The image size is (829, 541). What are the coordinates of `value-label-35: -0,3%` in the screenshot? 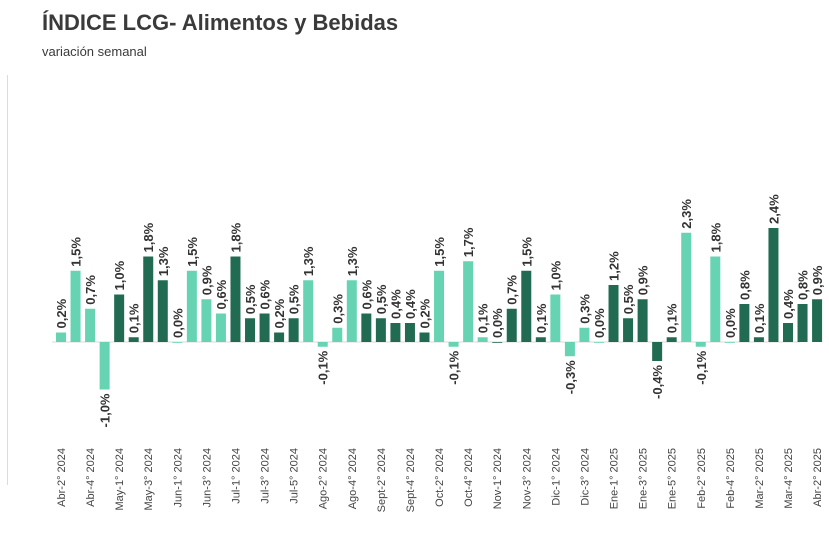 It's located at (570, 377).